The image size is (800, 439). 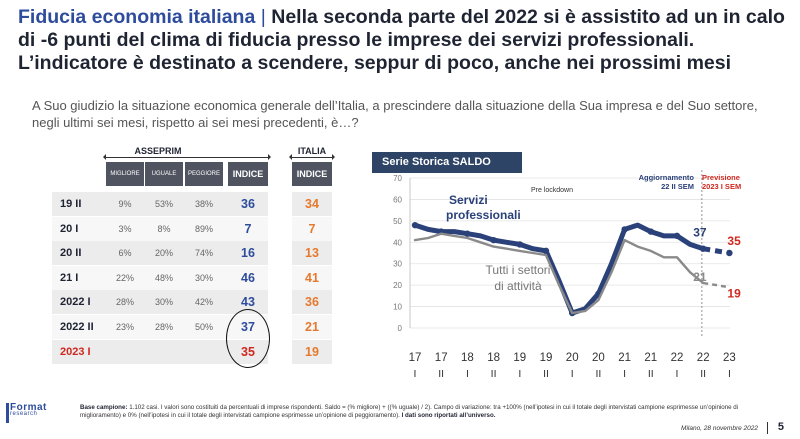 I want to click on point-value-label: 37, so click(x=700, y=233).